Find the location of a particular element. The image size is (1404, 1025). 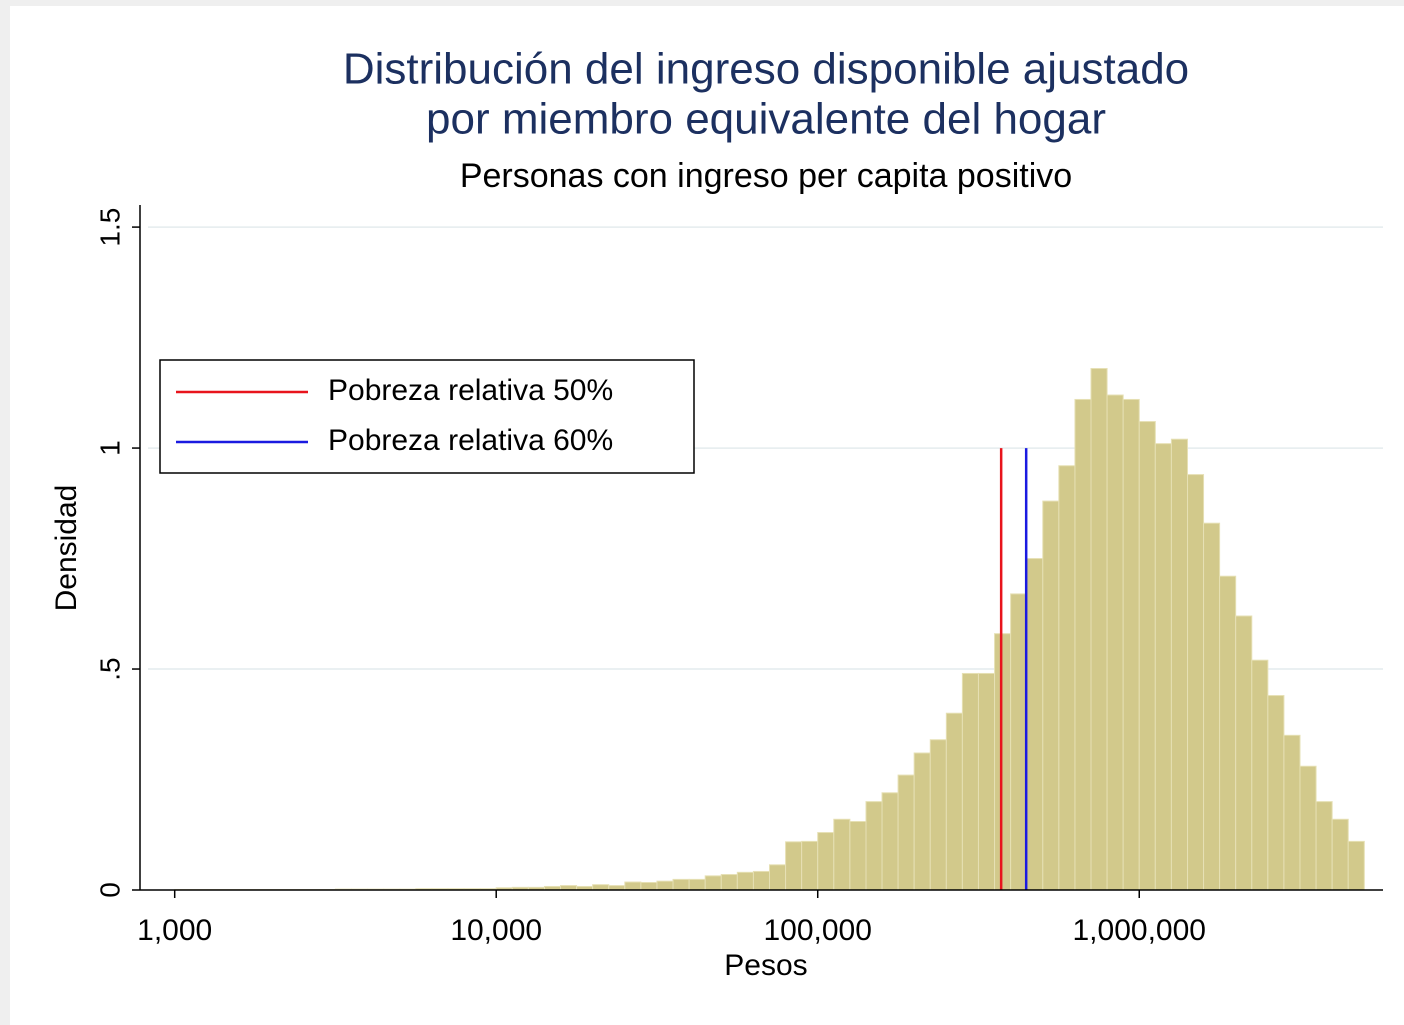

legend-label: Pobreza relativa 60% is located at coordinates (470, 440).